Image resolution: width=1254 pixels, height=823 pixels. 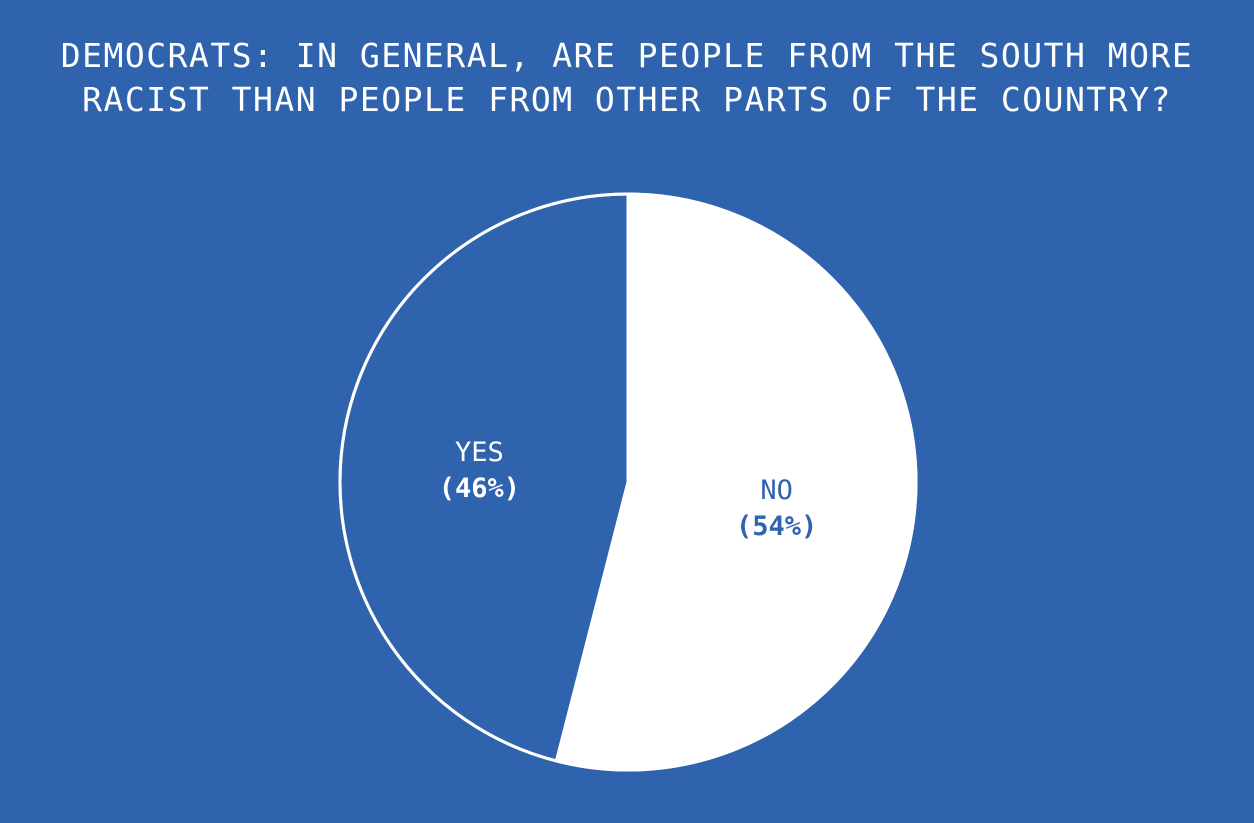 I want to click on pie-labels: NO (54%) YES (46%), so click(x=628, y=489).